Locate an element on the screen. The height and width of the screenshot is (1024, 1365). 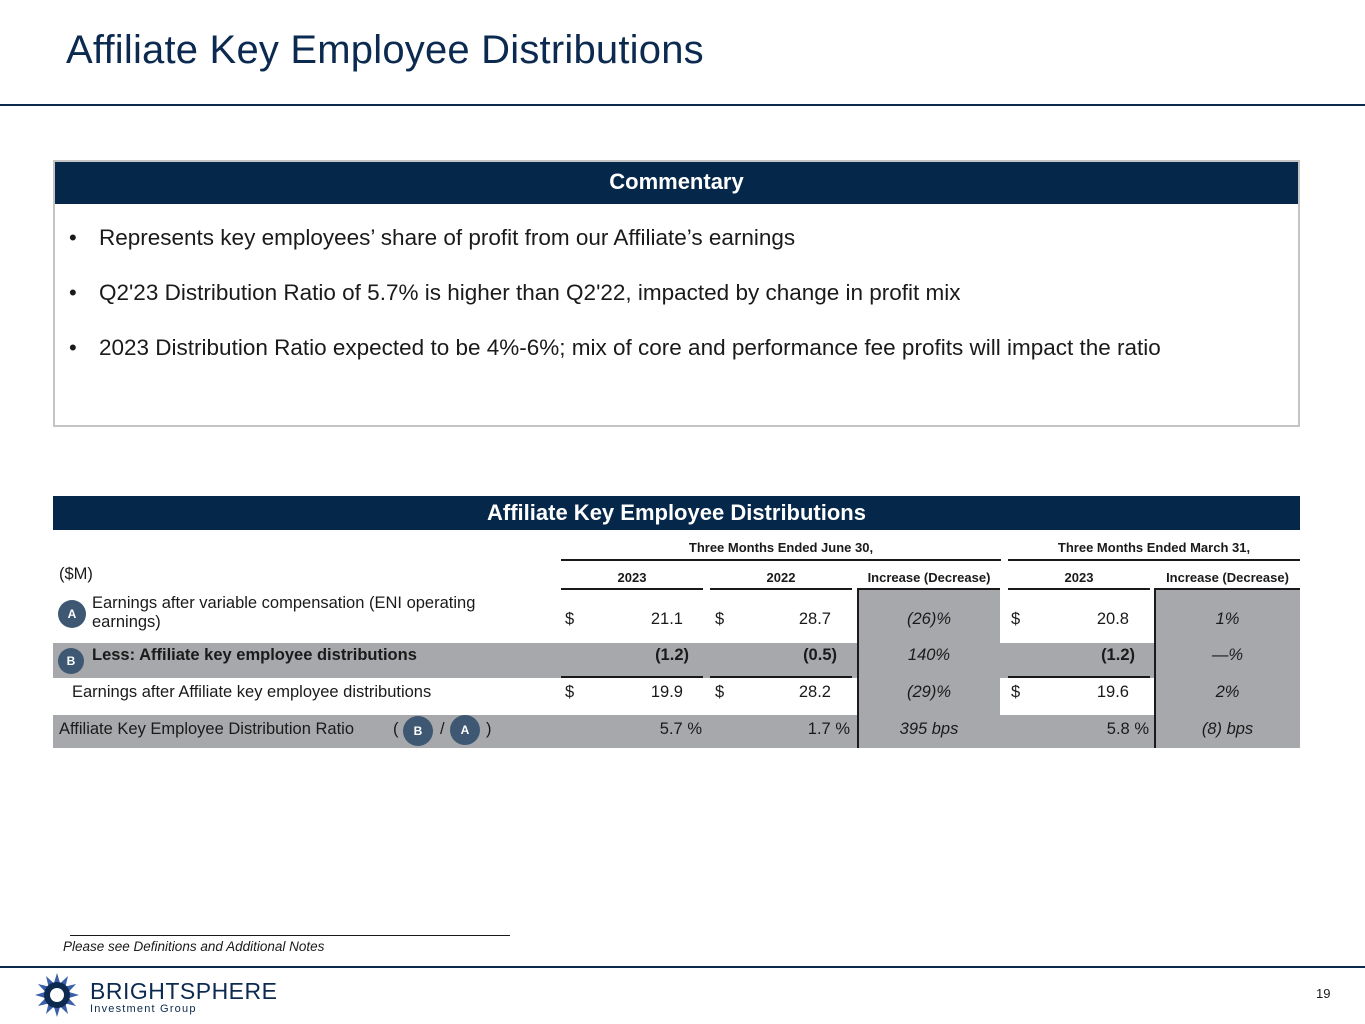
brightsphere-logo-icon is located at coordinates (57, 995).